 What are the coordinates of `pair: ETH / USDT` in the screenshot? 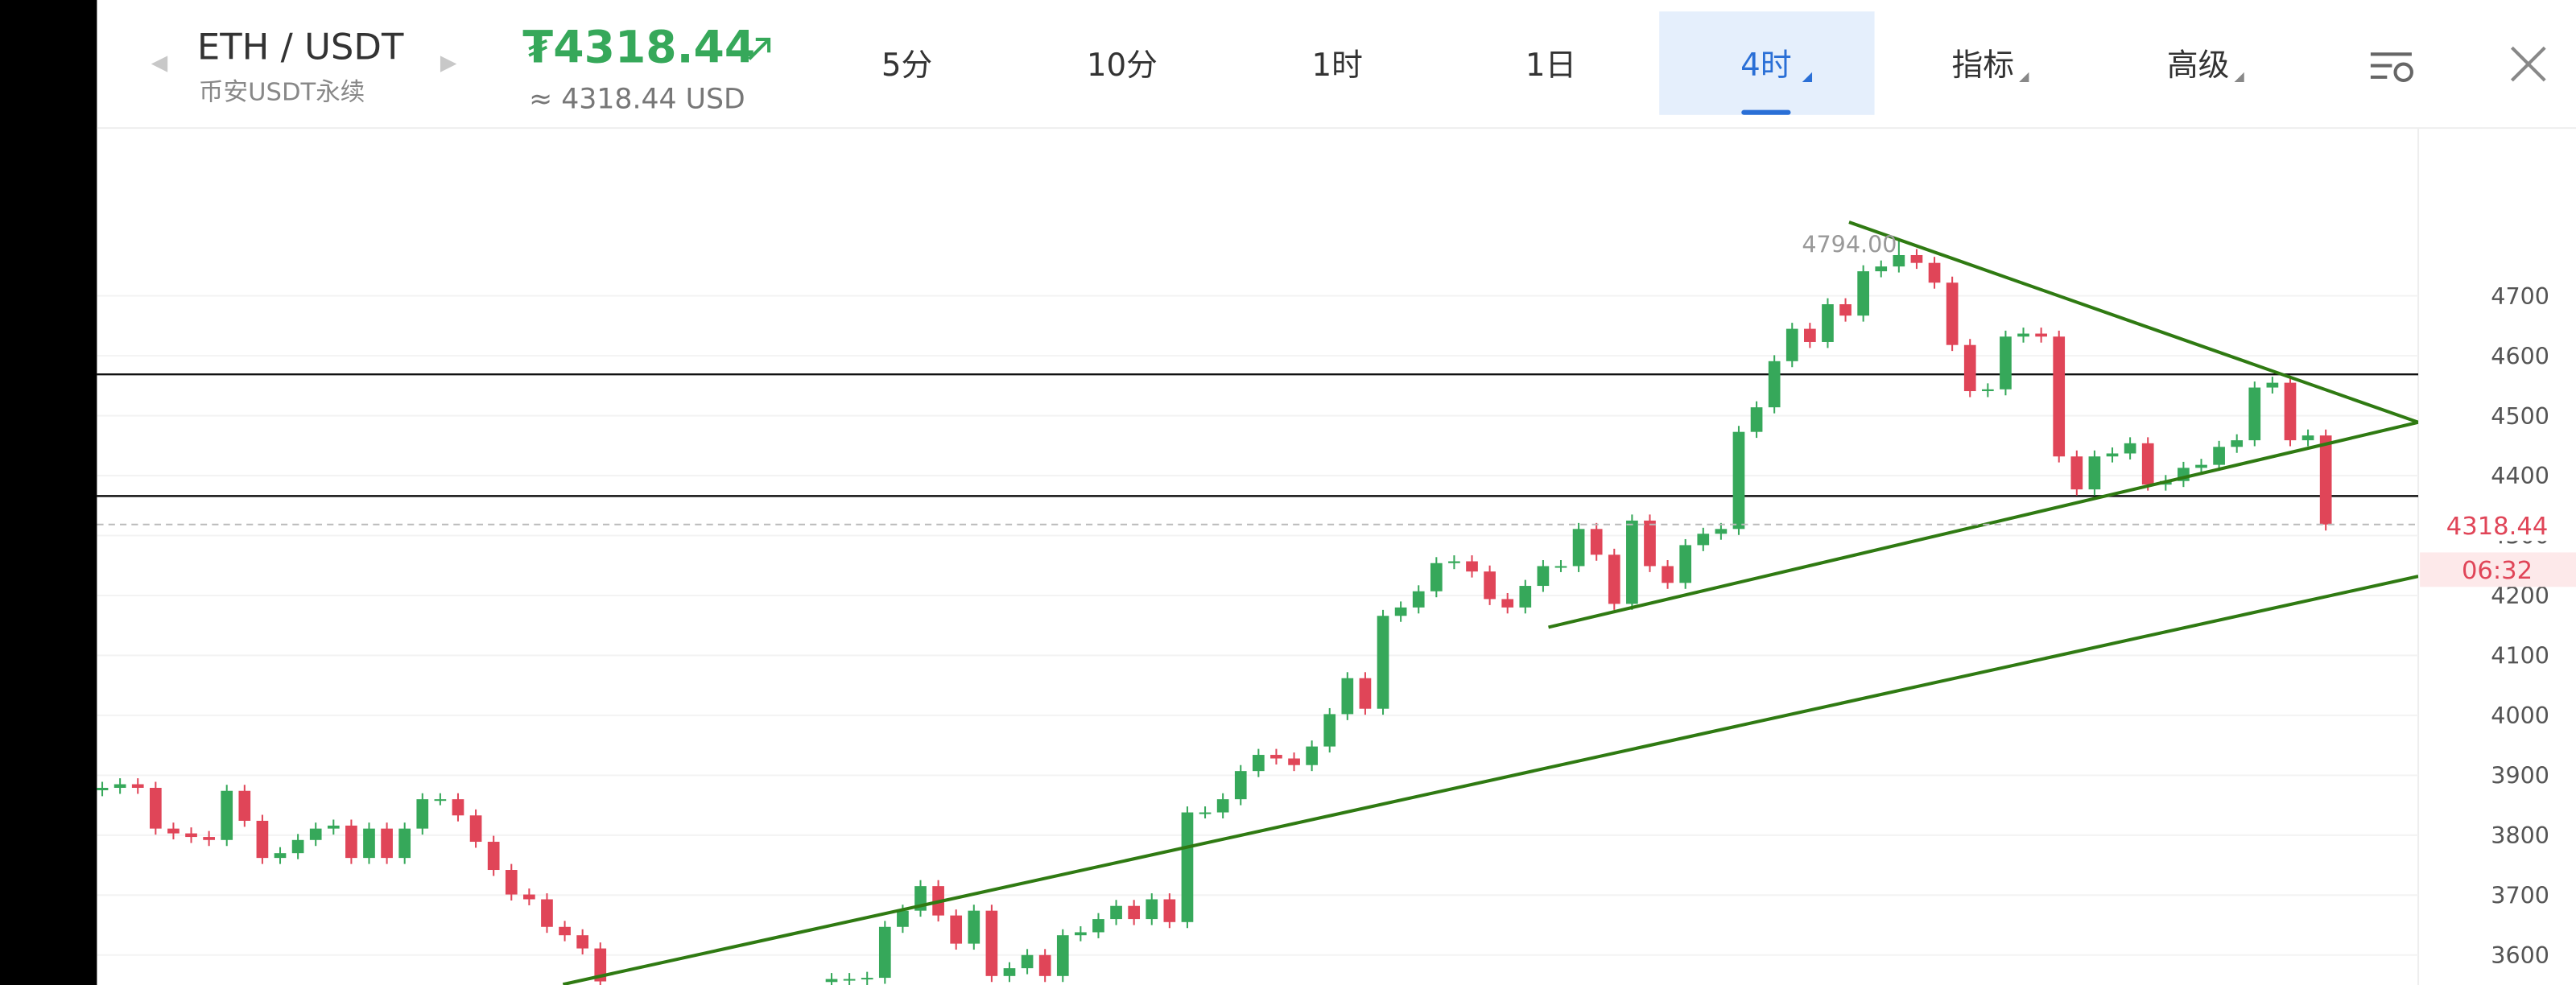 It's located at (300, 46).